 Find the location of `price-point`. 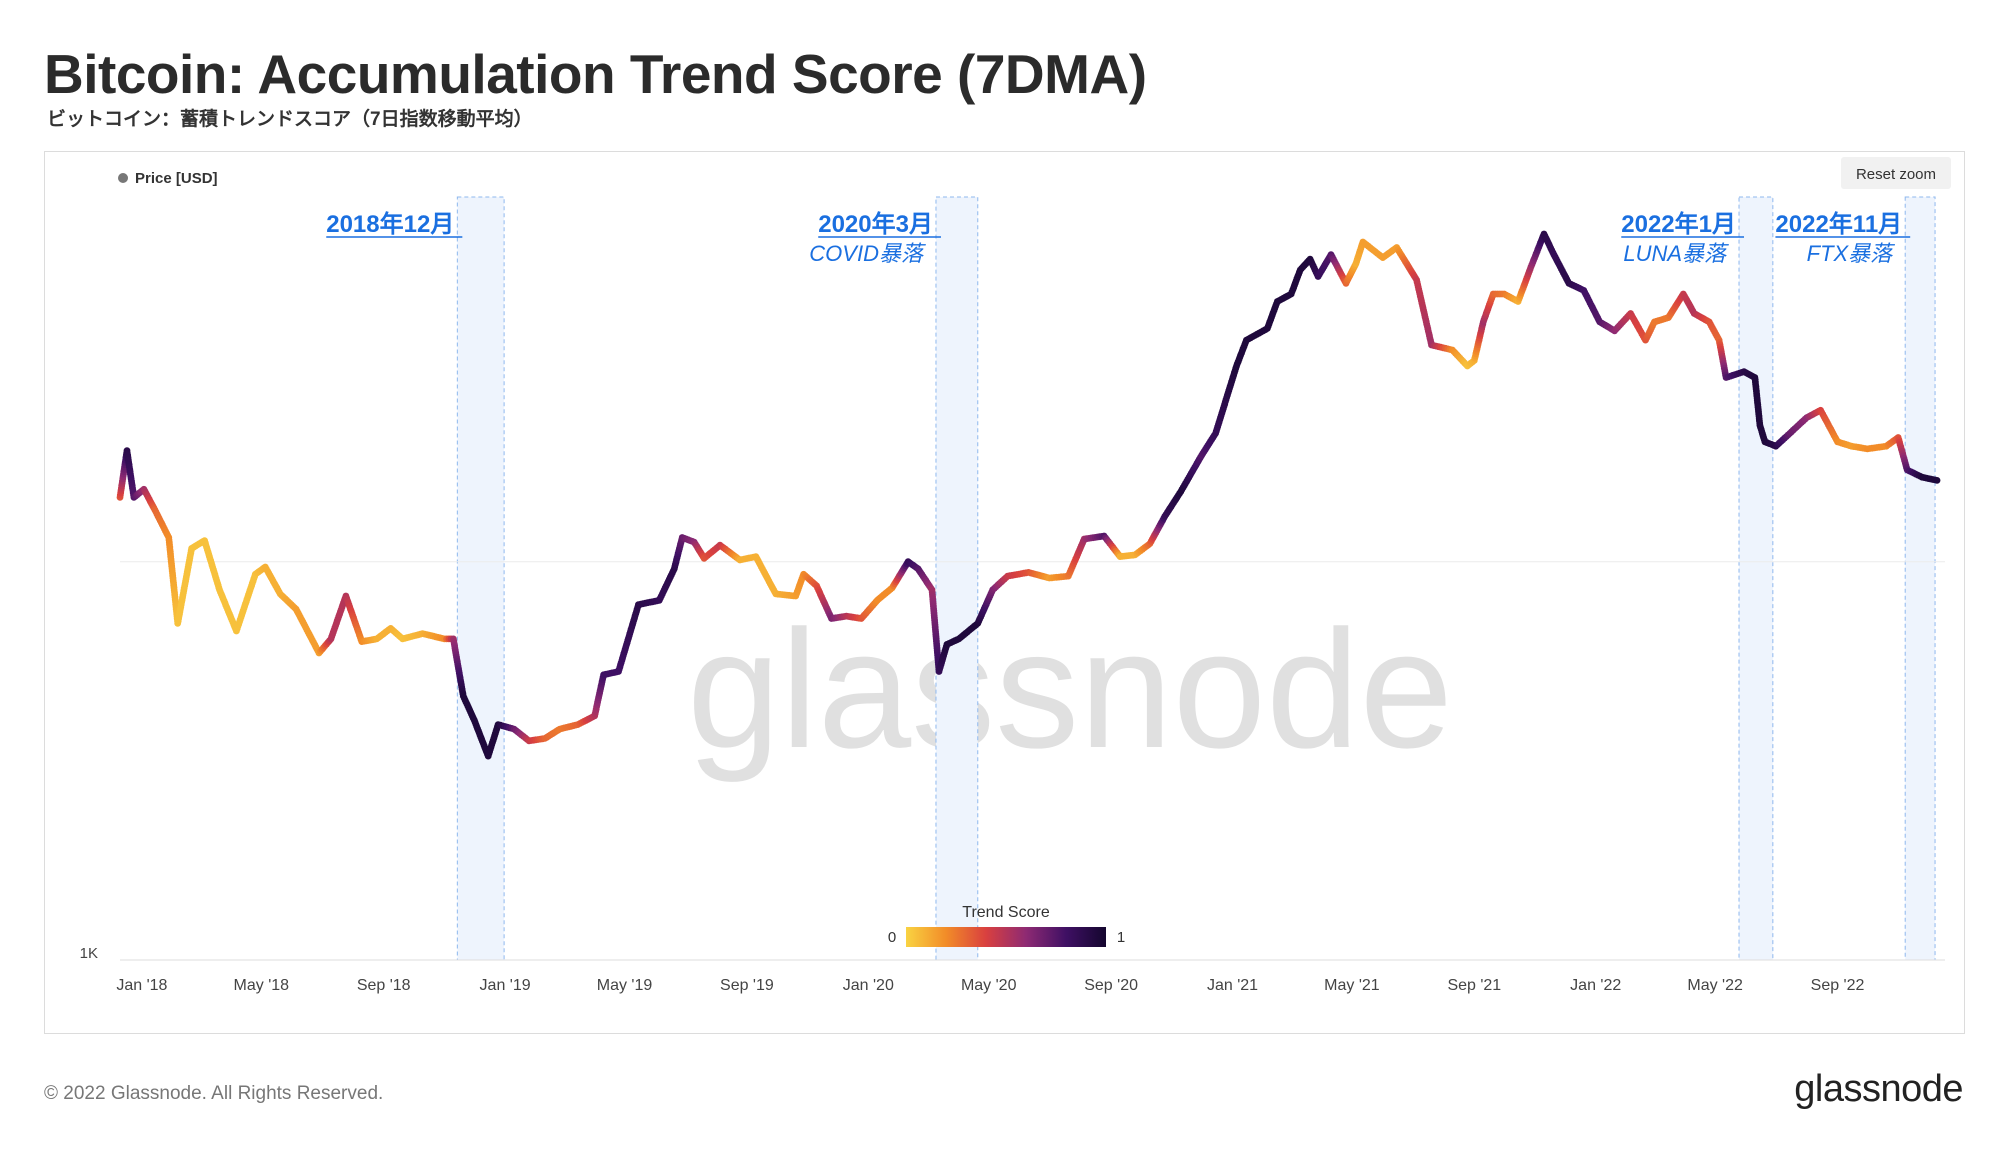

price-point is located at coordinates (1937, 480).